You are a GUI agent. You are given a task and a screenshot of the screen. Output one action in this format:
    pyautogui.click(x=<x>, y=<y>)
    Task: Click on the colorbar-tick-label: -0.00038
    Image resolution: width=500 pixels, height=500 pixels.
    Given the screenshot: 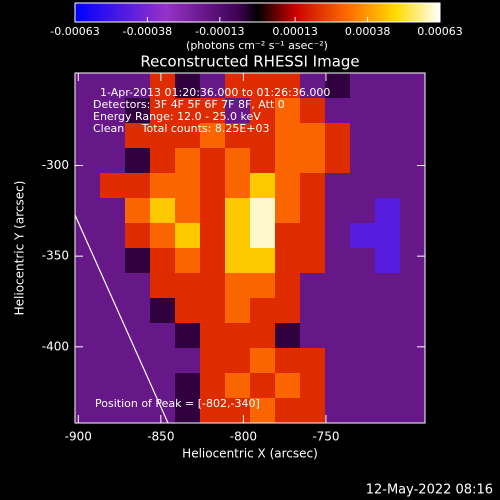 What is the action you would take?
    pyautogui.click(x=147, y=31)
    